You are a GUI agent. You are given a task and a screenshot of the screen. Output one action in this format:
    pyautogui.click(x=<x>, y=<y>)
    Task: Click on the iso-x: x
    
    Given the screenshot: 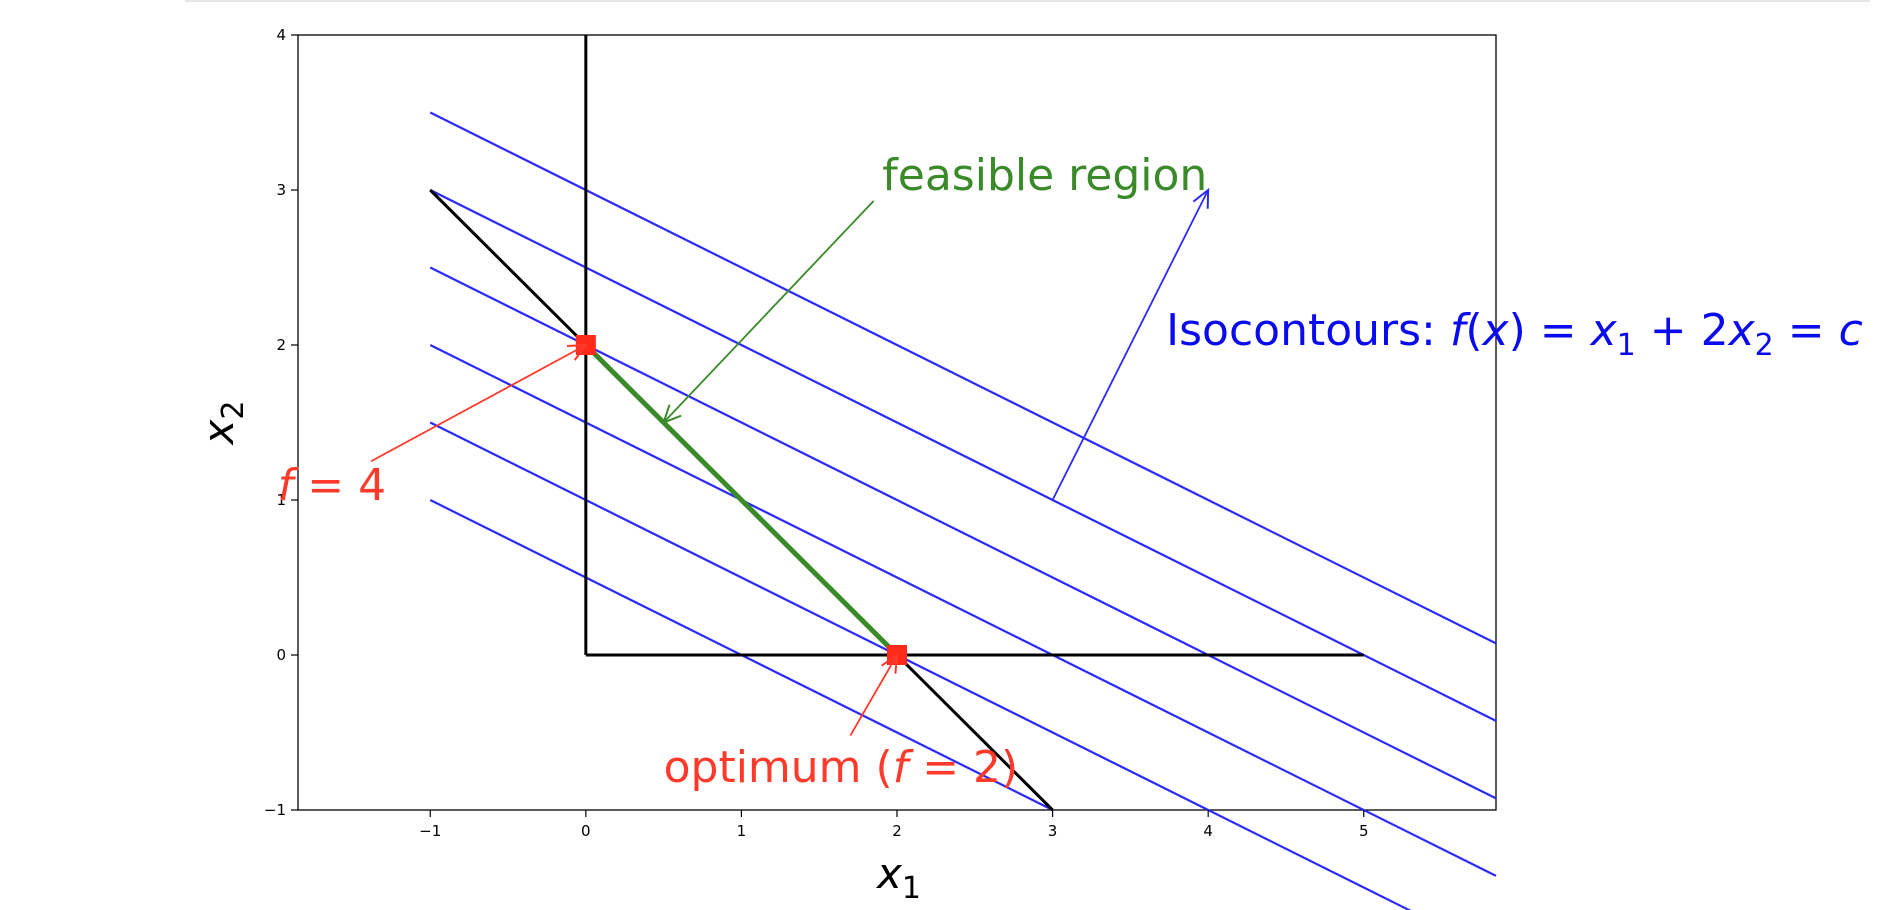 What is the action you would take?
    pyautogui.click(x=1495, y=330)
    